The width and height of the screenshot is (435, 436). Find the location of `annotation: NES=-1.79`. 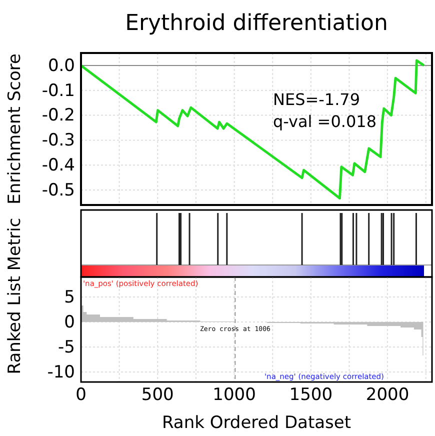

annotation: NES=-1.79 is located at coordinates (316, 99).